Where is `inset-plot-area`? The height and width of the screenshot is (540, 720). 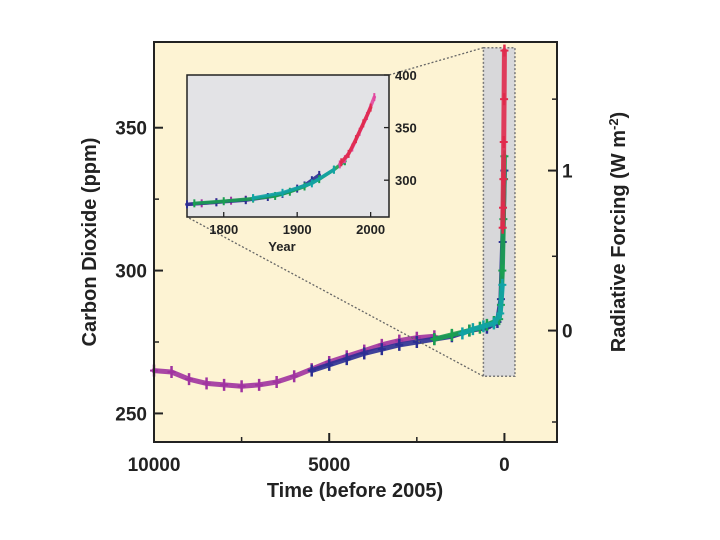
inset-plot-area is located at coordinates (288, 146).